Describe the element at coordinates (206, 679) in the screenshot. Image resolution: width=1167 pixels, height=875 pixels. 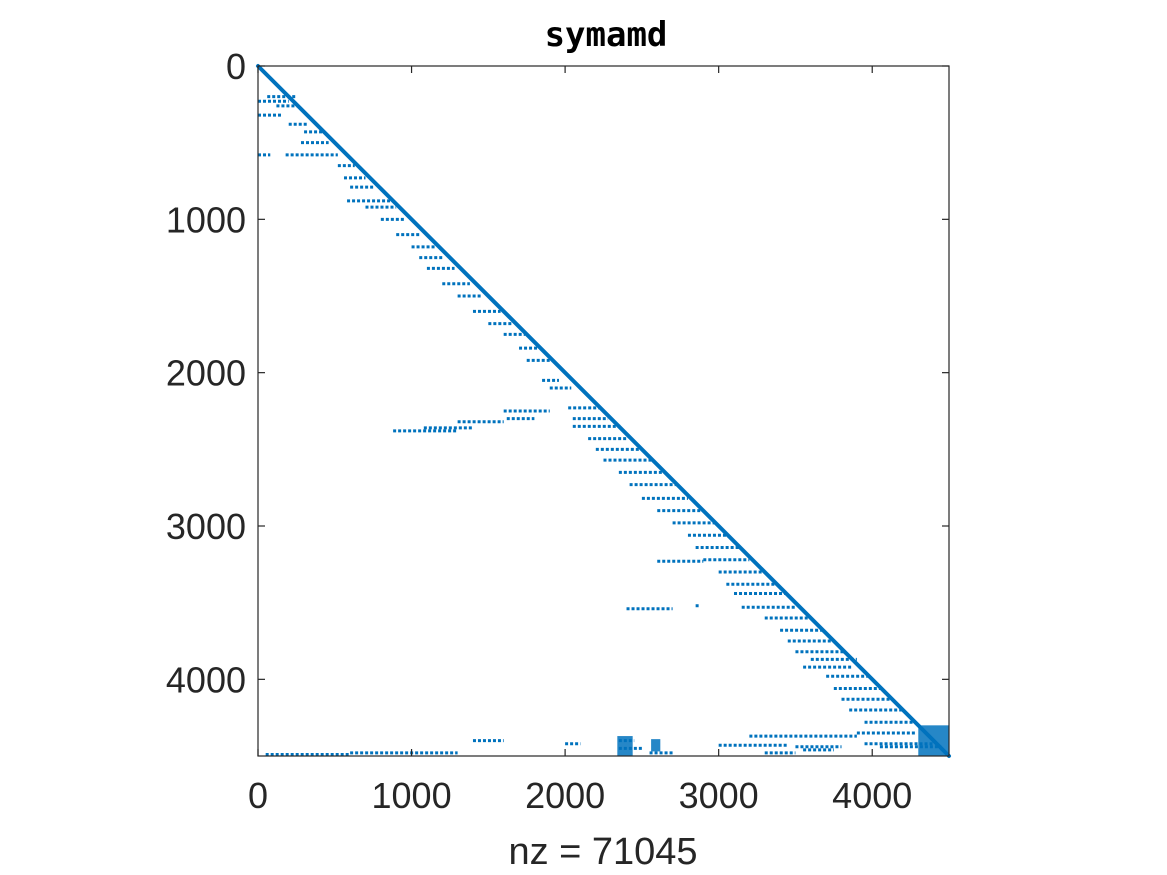
I see `y-tick-label: 4000` at that location.